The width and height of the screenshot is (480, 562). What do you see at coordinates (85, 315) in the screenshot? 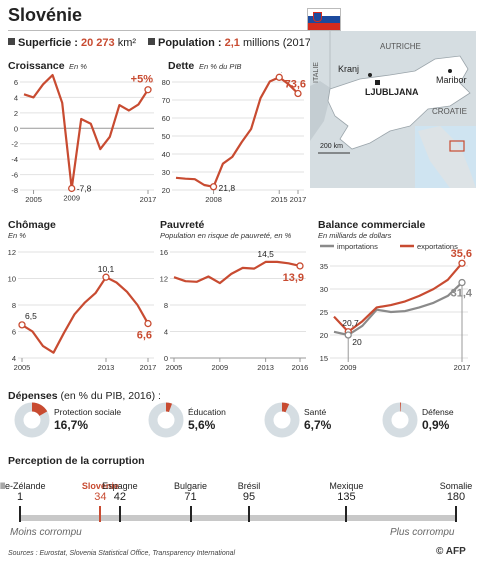
I see `series-line-chômage` at bounding box center [85, 315].